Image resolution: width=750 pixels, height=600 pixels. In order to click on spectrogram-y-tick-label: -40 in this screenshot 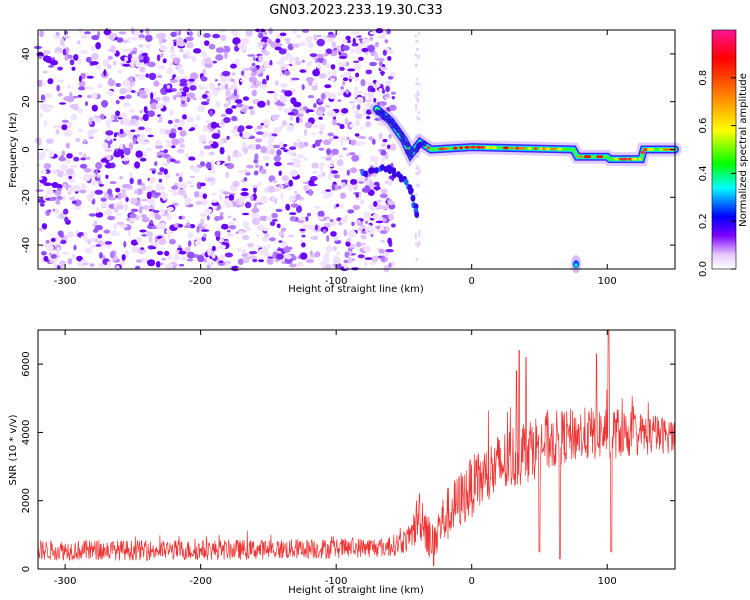, I will do `click(26, 245)`.